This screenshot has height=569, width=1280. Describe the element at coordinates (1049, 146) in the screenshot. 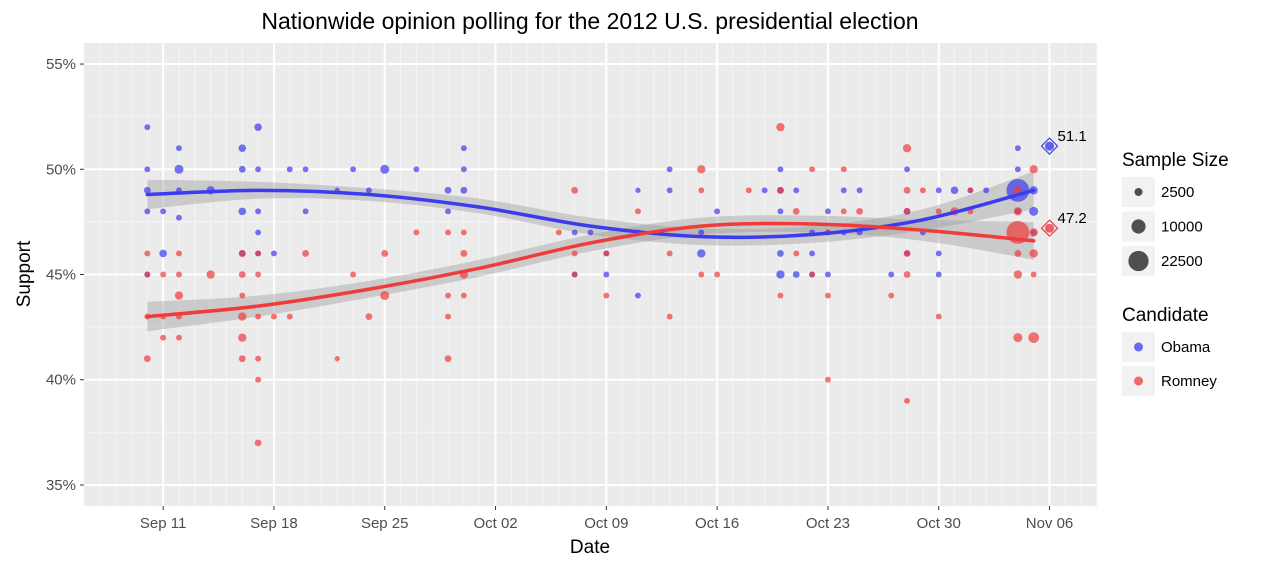

I see `result-diamond-obama` at that location.